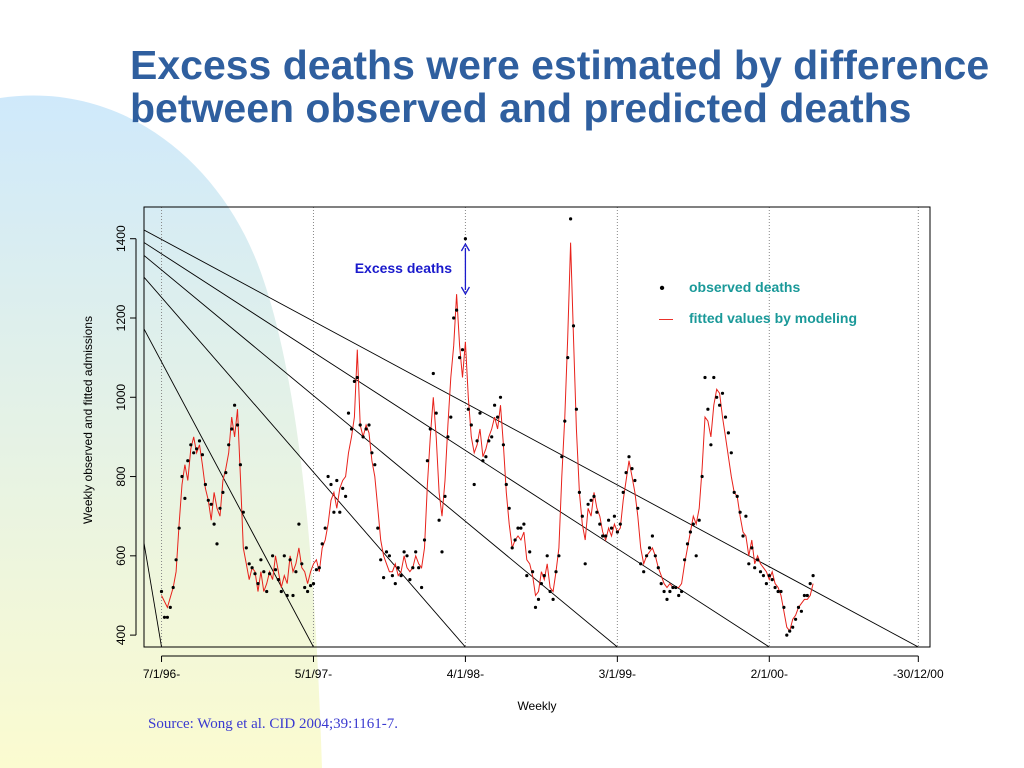 Image resolution: width=1024 pixels, height=768 pixels. I want to click on y-tick-label: 1200, so click(121, 317).